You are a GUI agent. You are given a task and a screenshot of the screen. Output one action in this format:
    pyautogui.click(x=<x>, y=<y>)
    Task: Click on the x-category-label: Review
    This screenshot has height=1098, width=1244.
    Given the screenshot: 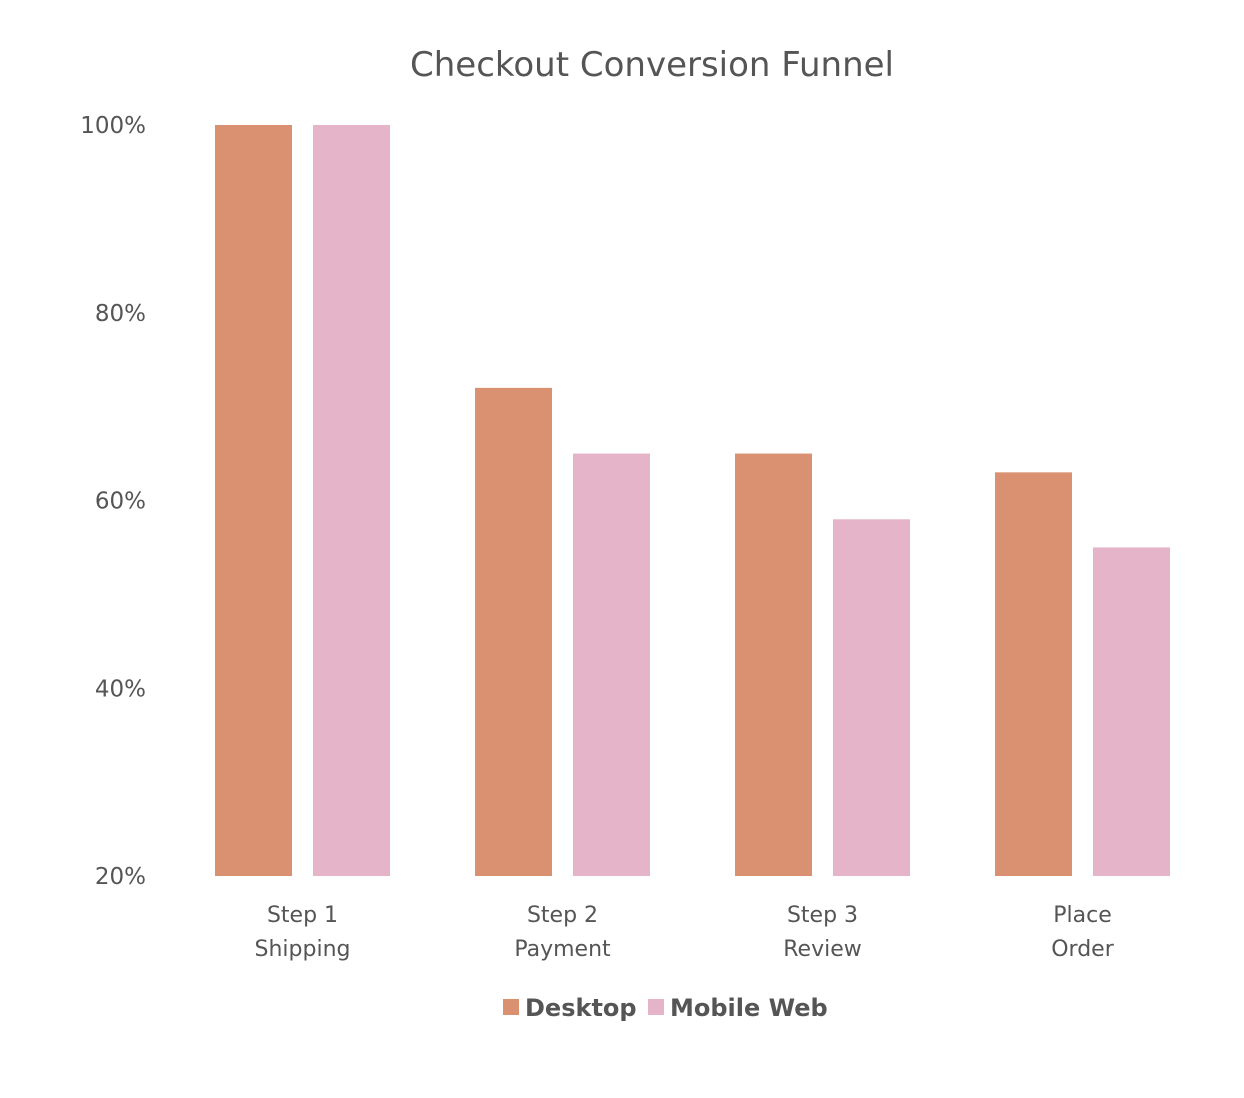 What is the action you would take?
    pyautogui.click(x=822, y=949)
    